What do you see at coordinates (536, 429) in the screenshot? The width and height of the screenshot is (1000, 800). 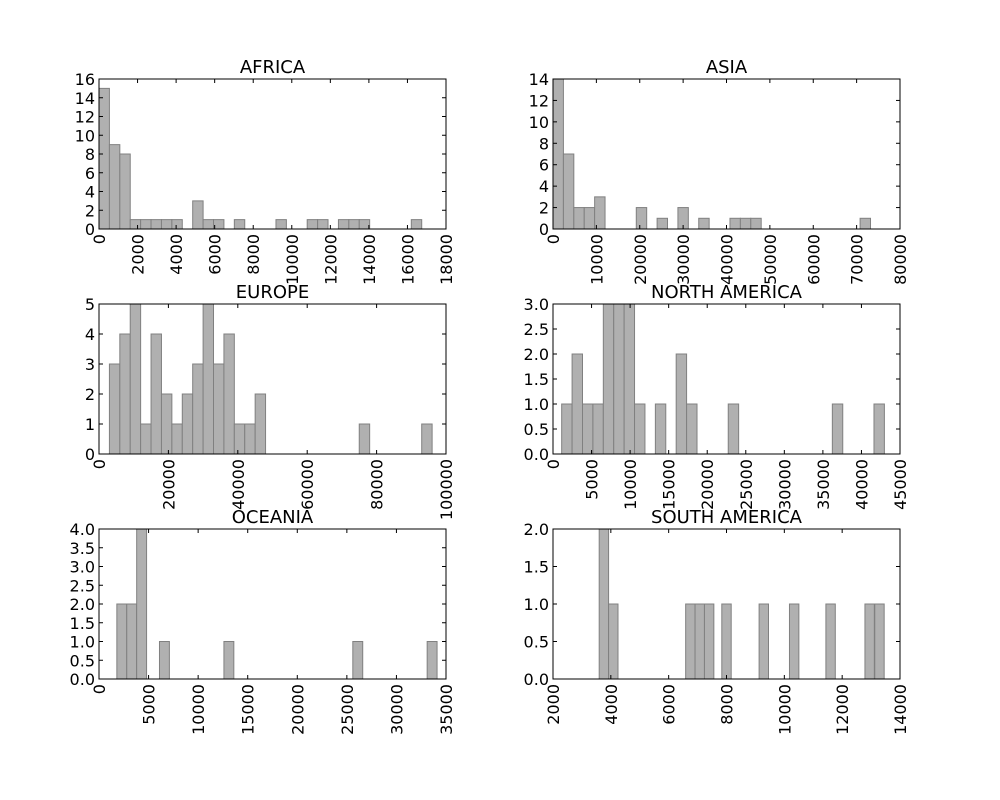 I see `ytick-label-north-america-1: 0.5` at bounding box center [536, 429].